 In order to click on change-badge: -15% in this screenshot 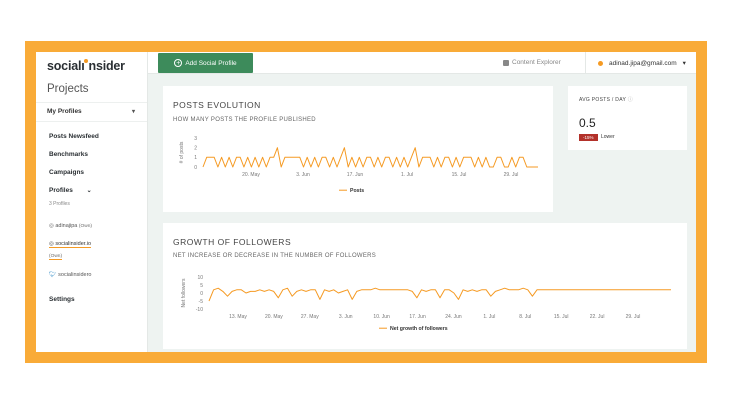, I will do `click(588, 137)`.